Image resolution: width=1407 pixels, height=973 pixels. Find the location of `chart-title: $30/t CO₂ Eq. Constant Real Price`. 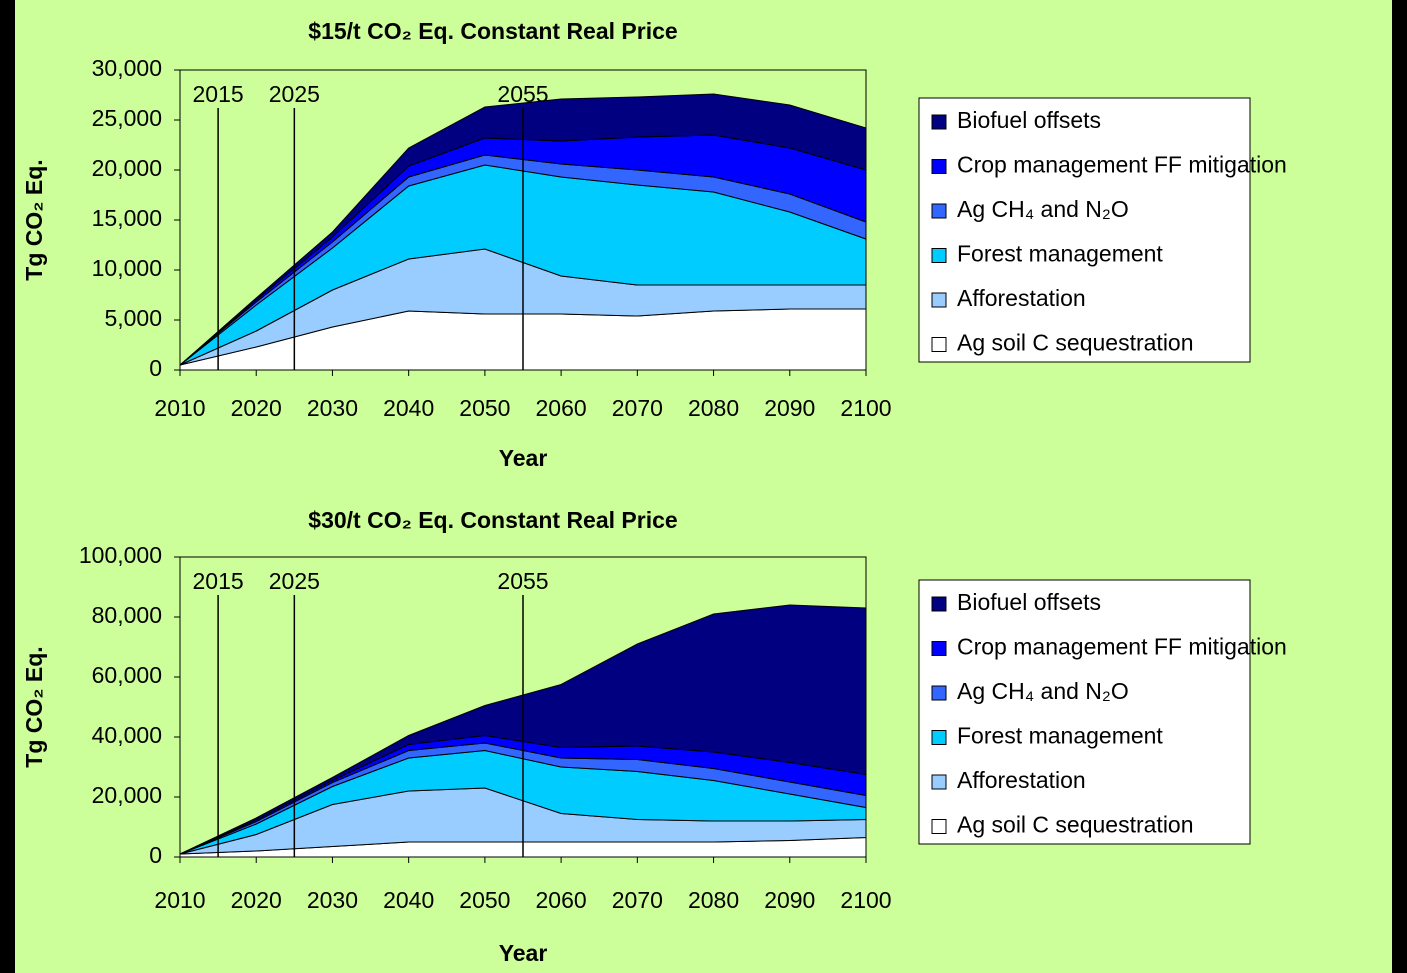

chart-title: $30/t CO₂ Eq. Constant Real Price is located at coordinates (492, 520).